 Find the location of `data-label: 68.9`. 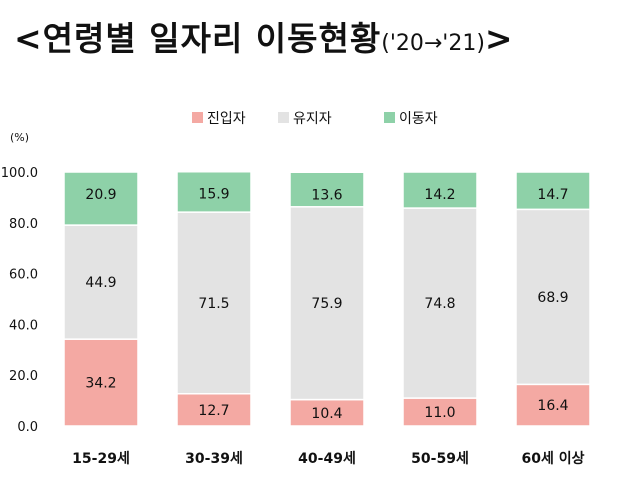

data-label: 68.9 is located at coordinates (552, 298).